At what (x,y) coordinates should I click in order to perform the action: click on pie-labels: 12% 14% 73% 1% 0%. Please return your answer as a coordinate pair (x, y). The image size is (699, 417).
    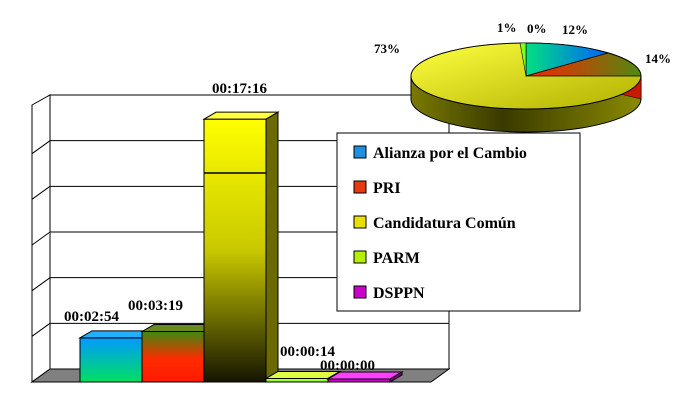
    Looking at the image, I should click on (522, 43).